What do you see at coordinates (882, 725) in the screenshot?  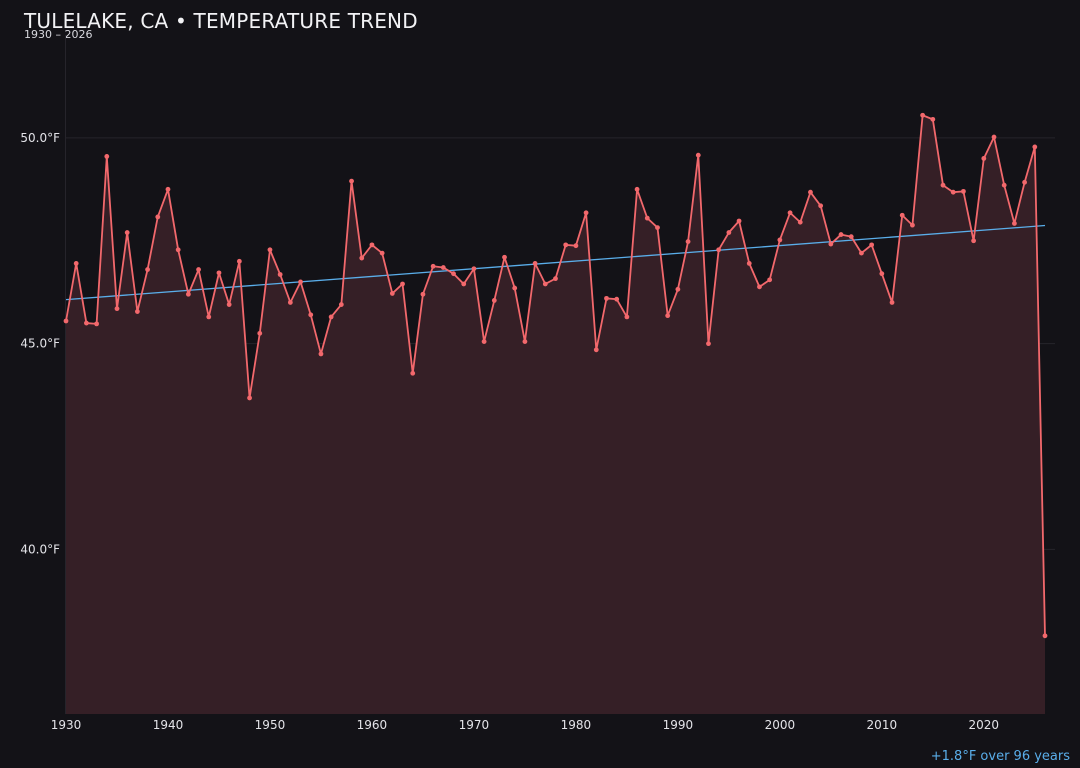 I see `x-tick-label: 2010` at bounding box center [882, 725].